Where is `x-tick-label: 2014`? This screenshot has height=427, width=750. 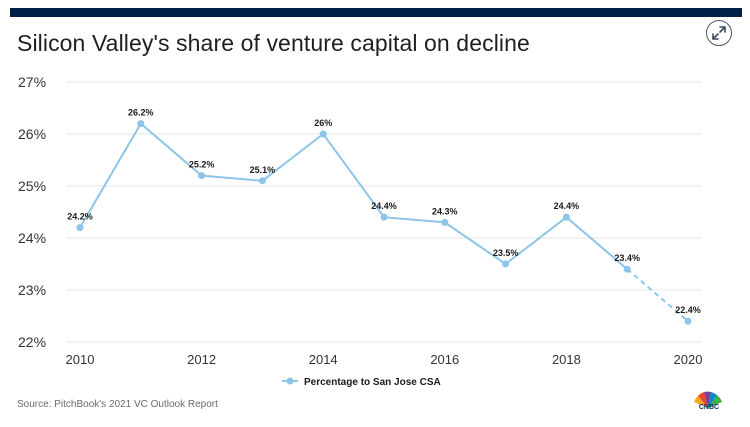 x-tick-label: 2014 is located at coordinates (323, 359).